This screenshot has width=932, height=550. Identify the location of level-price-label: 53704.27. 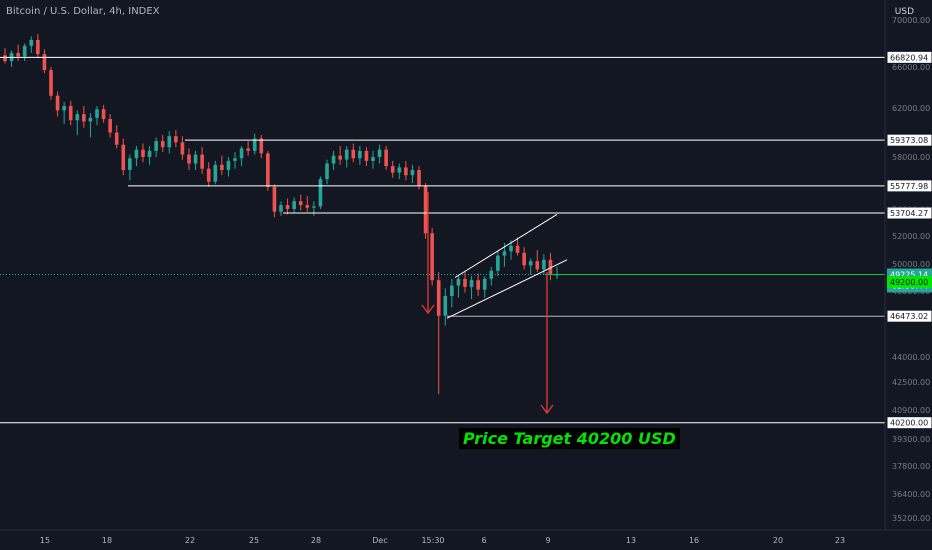
(909, 213).